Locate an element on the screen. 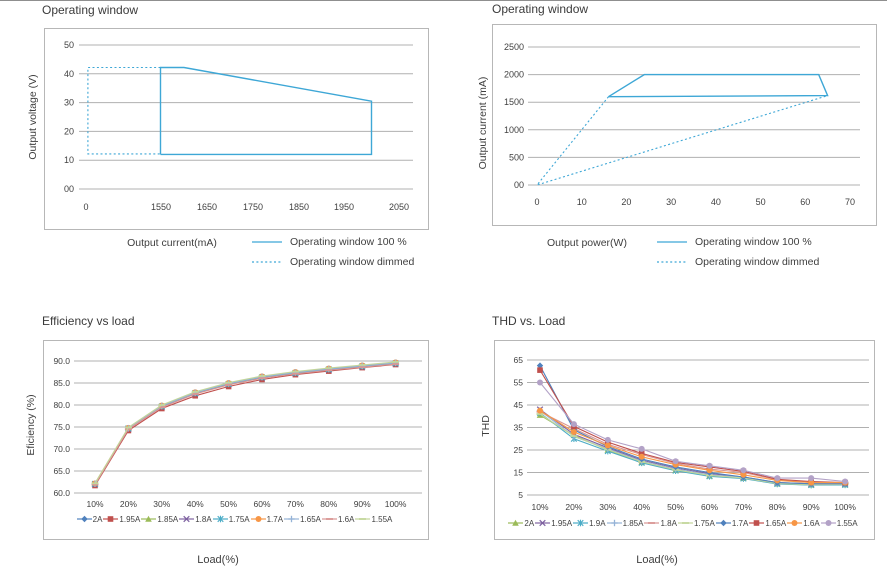 This screenshot has height=582, width=887. series-line-1.6A is located at coordinates (245, 424).